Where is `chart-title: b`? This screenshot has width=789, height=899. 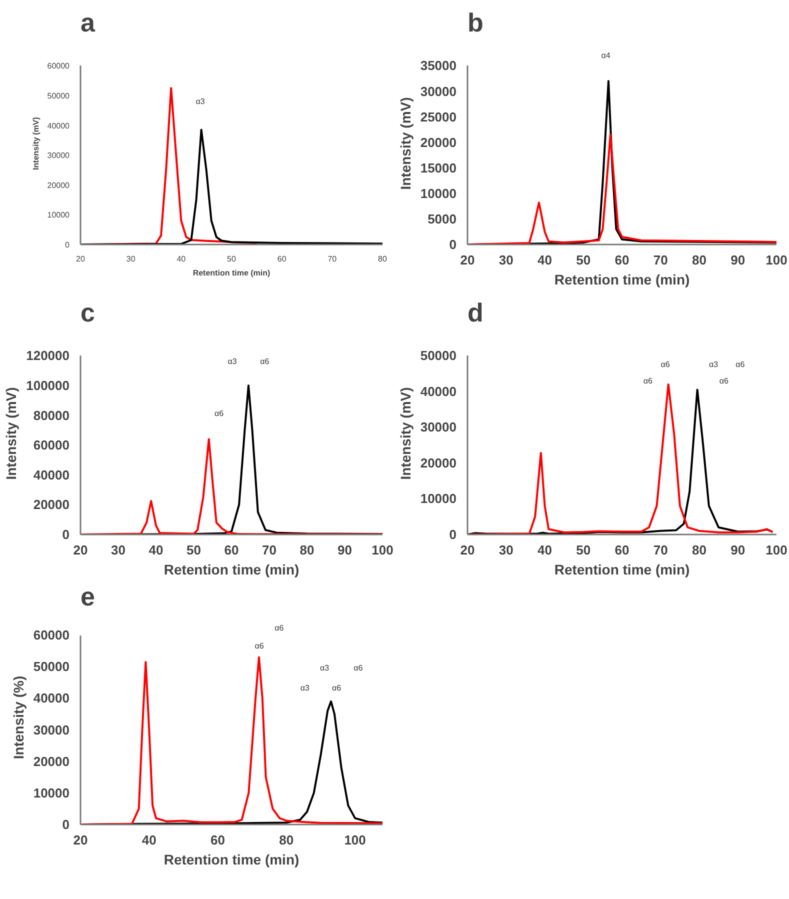 chart-title: b is located at coordinates (476, 23).